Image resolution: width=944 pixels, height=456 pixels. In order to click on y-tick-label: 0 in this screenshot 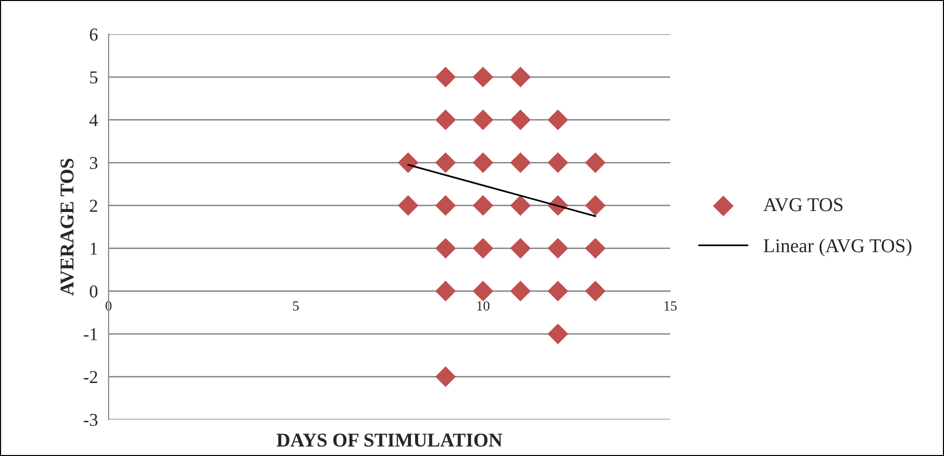, I will do `click(94, 291)`.